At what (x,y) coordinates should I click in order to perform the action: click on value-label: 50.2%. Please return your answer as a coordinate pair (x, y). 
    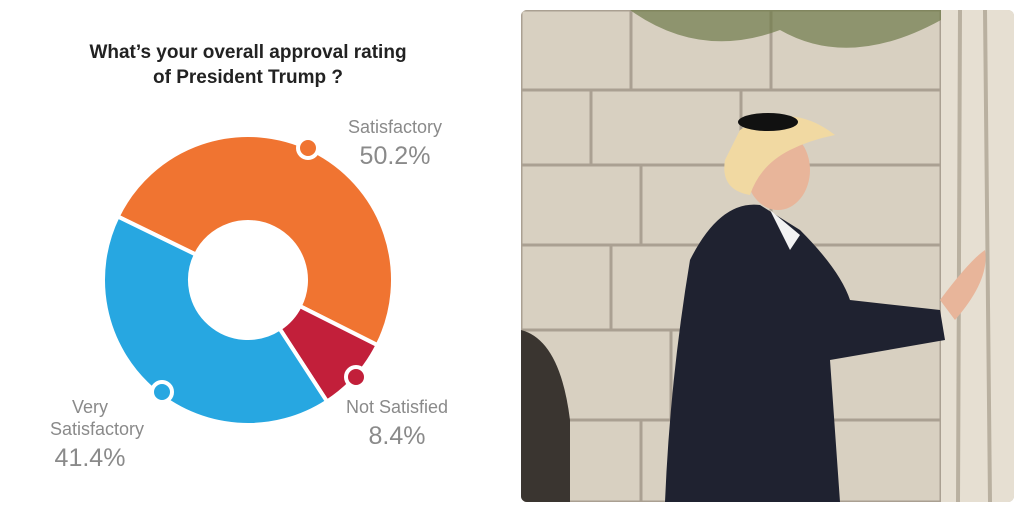
    Looking at the image, I should click on (395, 156).